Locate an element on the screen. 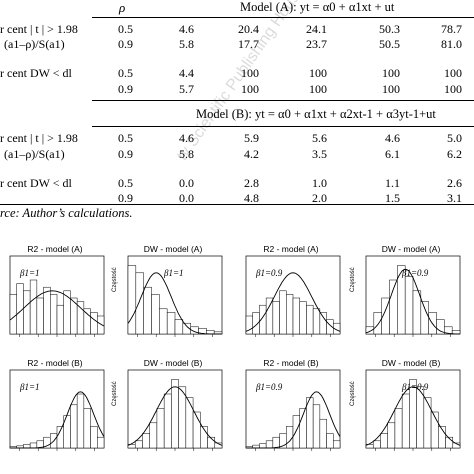 This screenshot has height=474, width=474. histogram-panel: R2 - model (A) β1=0.9 is located at coordinates (291, 298).